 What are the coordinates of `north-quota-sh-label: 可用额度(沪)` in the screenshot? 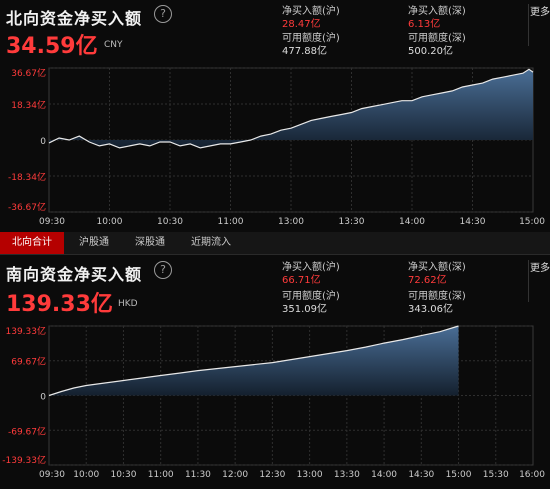 It's located at (311, 38).